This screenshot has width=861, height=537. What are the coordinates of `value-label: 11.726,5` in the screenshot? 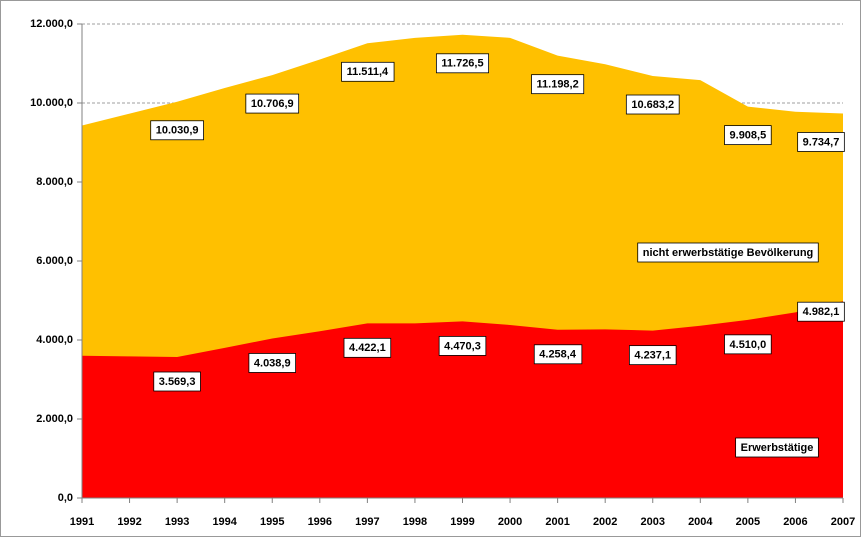 It's located at (462, 63).